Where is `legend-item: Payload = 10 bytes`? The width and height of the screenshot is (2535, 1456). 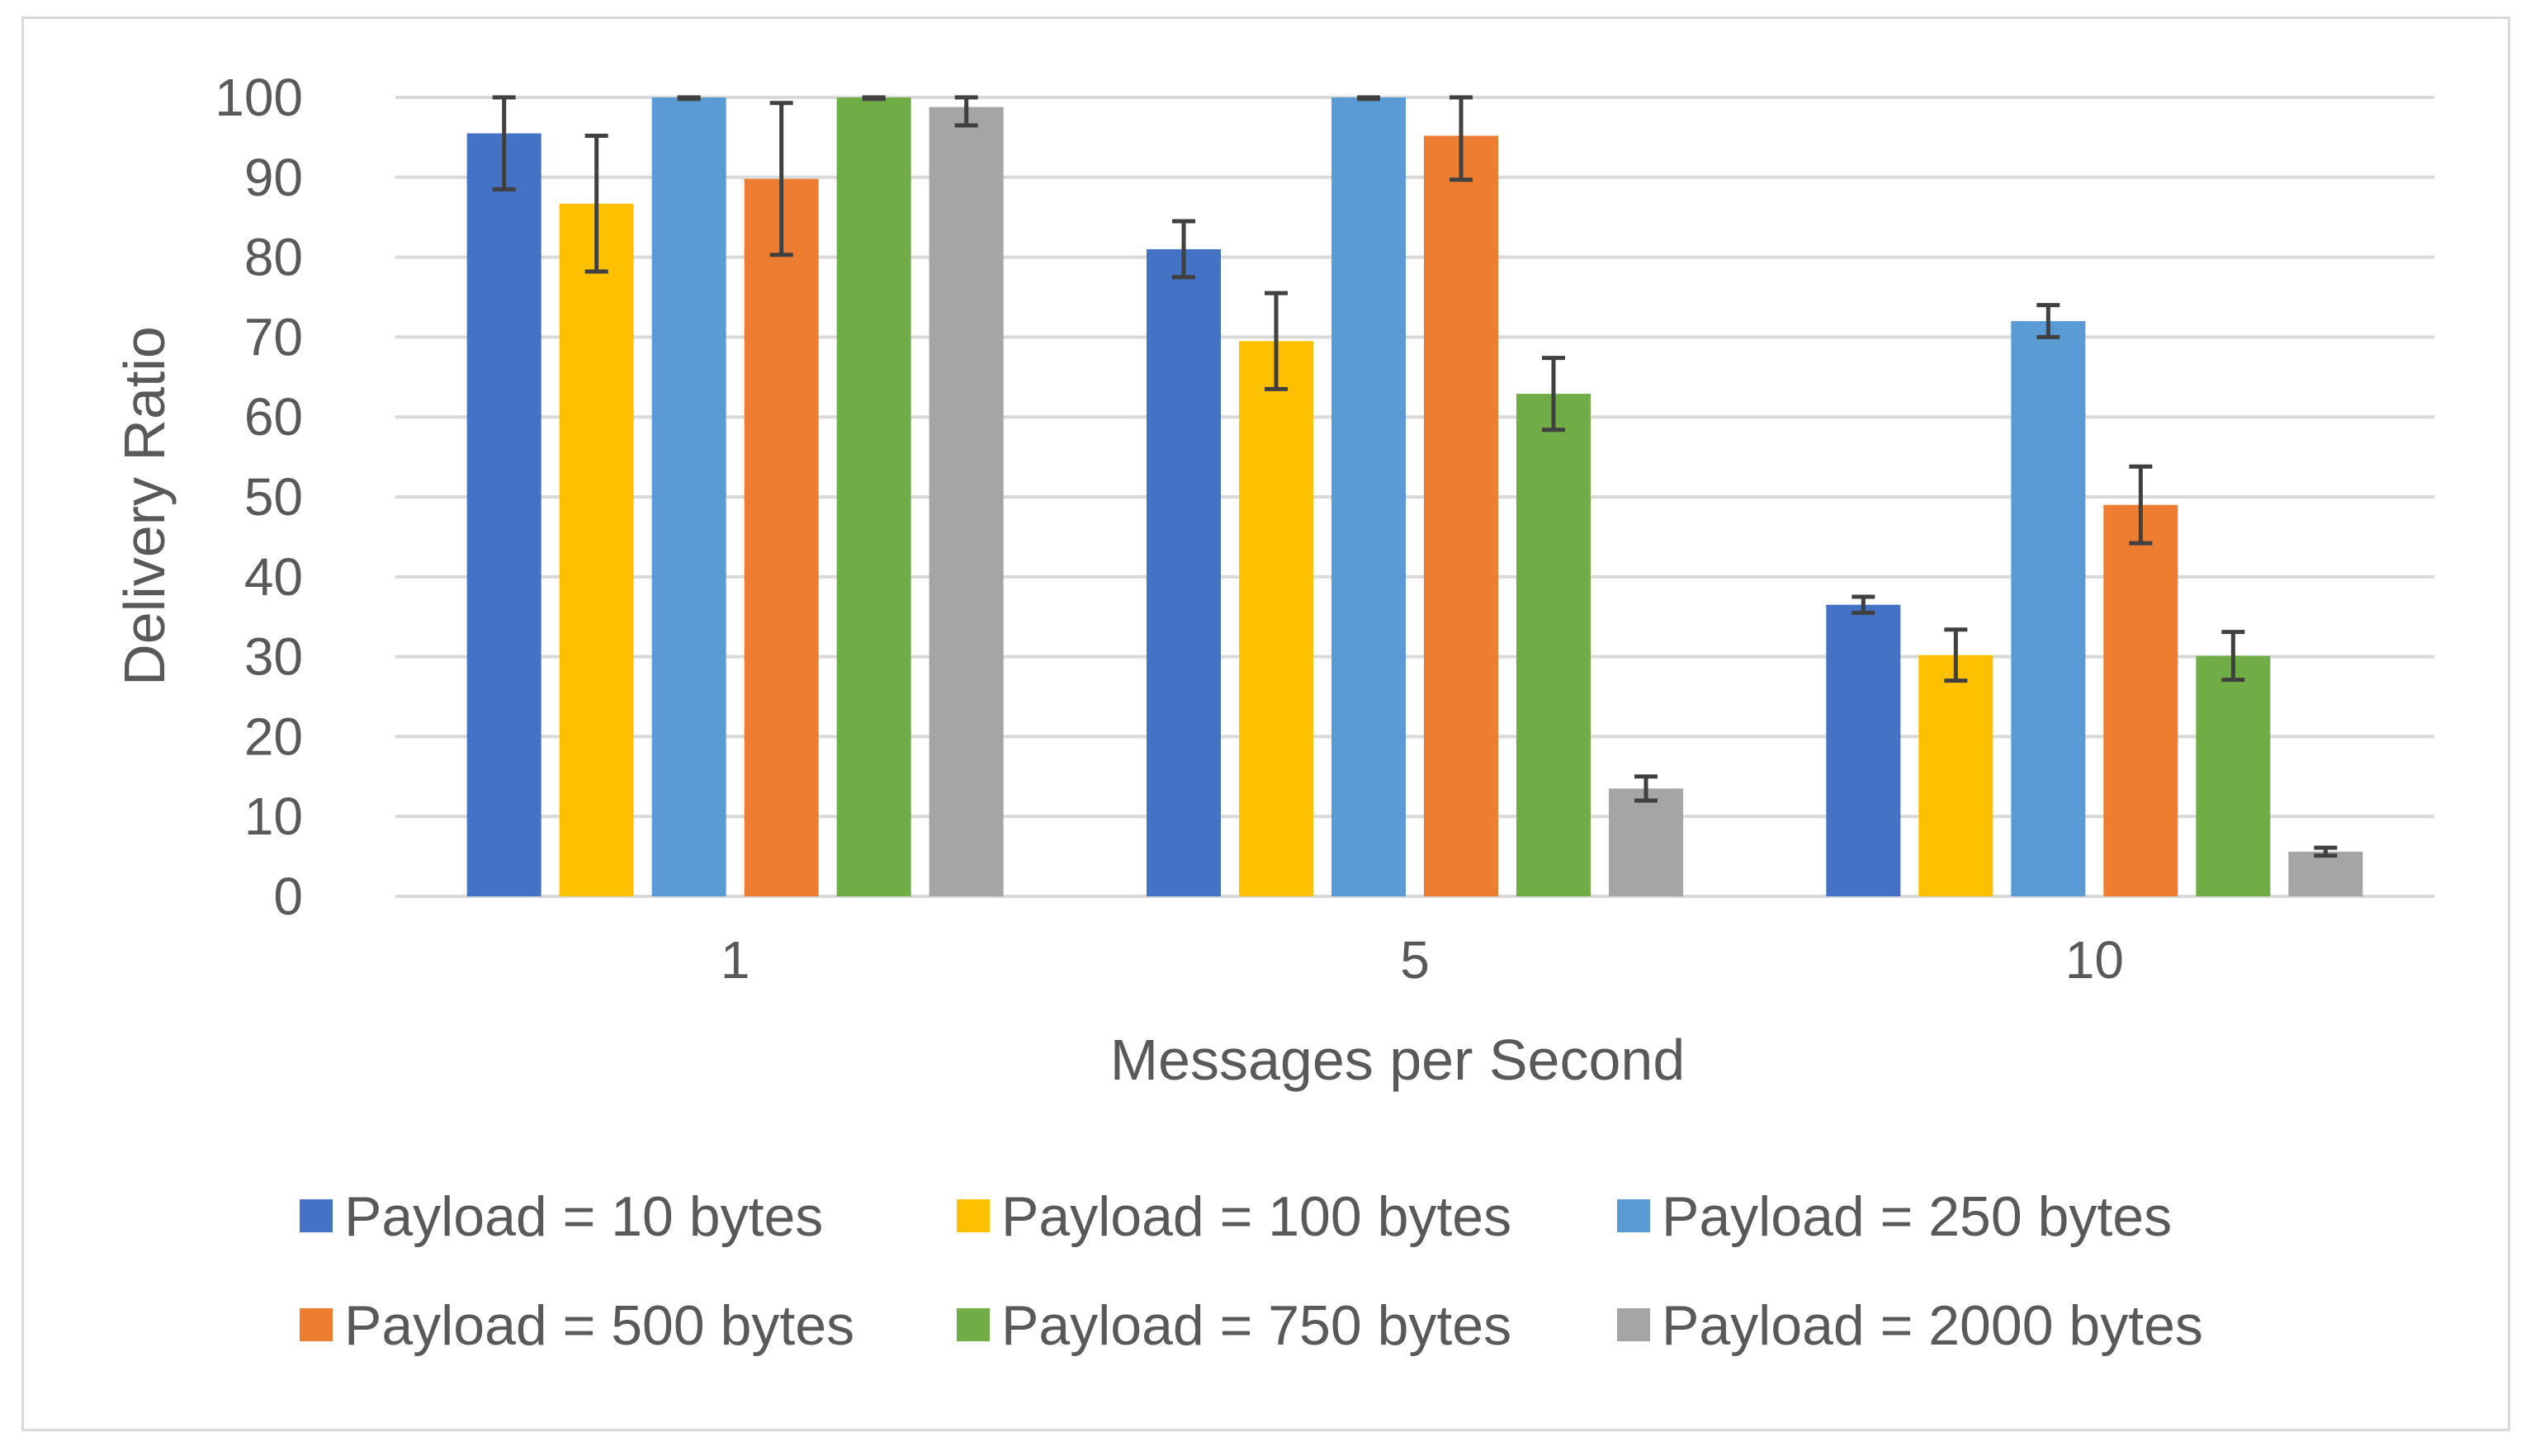 legend-item: Payload = 10 bytes is located at coordinates (561, 1216).